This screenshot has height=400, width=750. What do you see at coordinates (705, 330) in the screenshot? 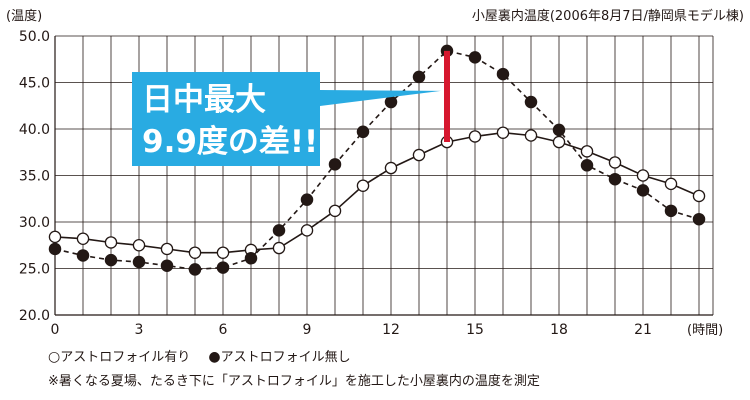
I see `x-axis-label: (時間)` at bounding box center [705, 330].